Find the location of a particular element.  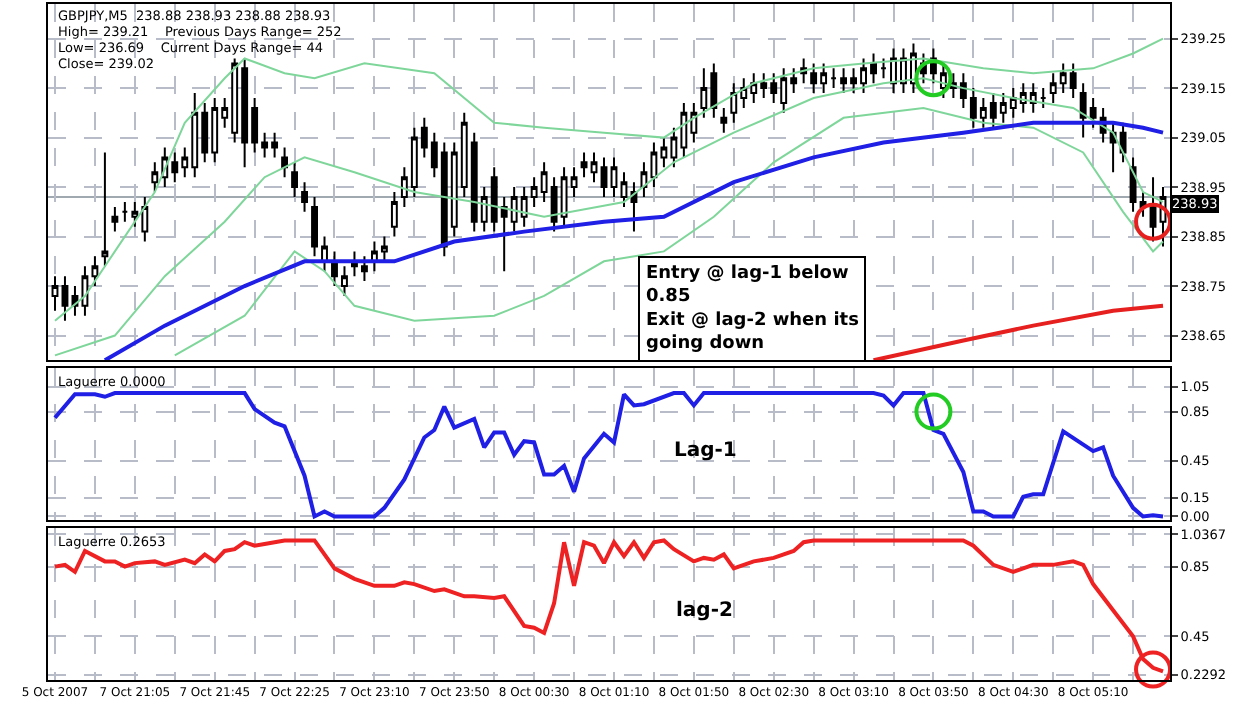

annotation: Entry @ lag-1 below 0.85 Exit @ lag-2 when its going down is located at coordinates (752, 309).